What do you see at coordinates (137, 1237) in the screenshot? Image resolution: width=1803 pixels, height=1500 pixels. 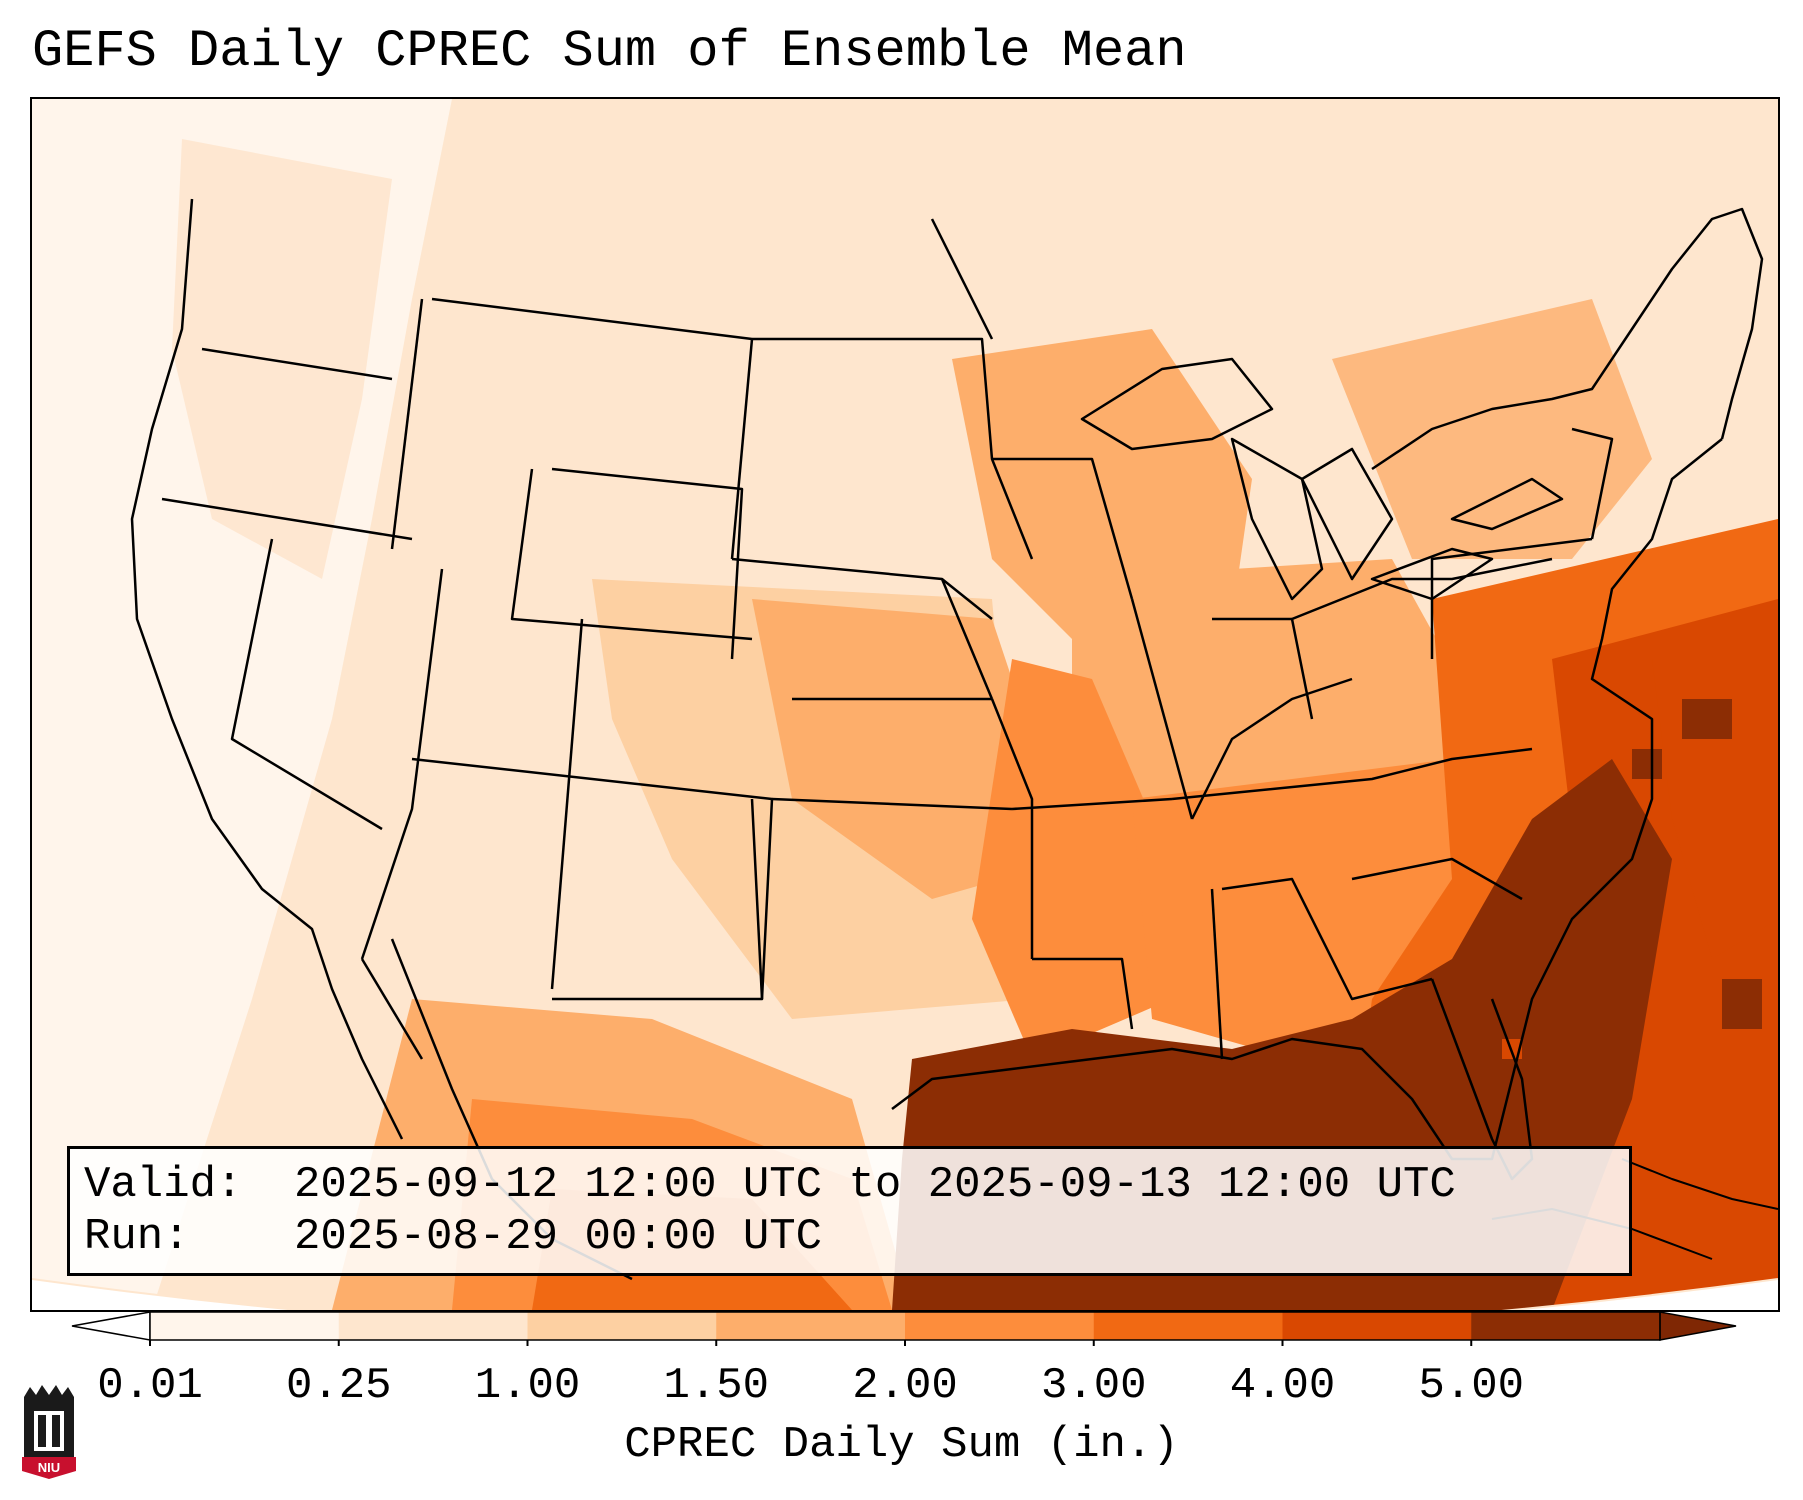 I see `run-label: Run:` at bounding box center [137, 1237].